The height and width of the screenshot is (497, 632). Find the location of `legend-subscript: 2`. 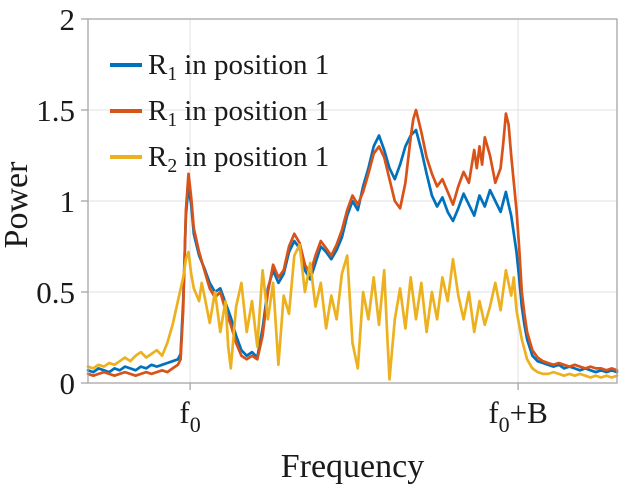

legend-subscript: 2 is located at coordinates (172, 166).